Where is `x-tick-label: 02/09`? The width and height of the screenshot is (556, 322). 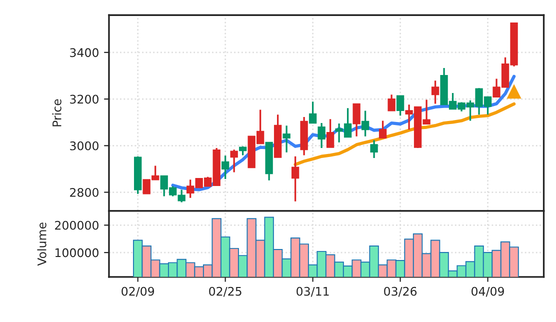 x-tick-label: 02/09 is located at coordinates (138, 291).